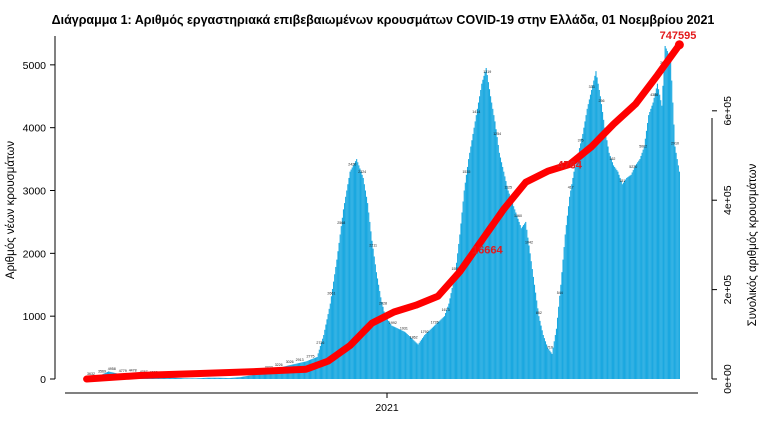 The image size is (765, 427). What do you see at coordinates (446, 310) in the screenshot?
I see `bar-value-label: 1673` at bounding box center [446, 310].